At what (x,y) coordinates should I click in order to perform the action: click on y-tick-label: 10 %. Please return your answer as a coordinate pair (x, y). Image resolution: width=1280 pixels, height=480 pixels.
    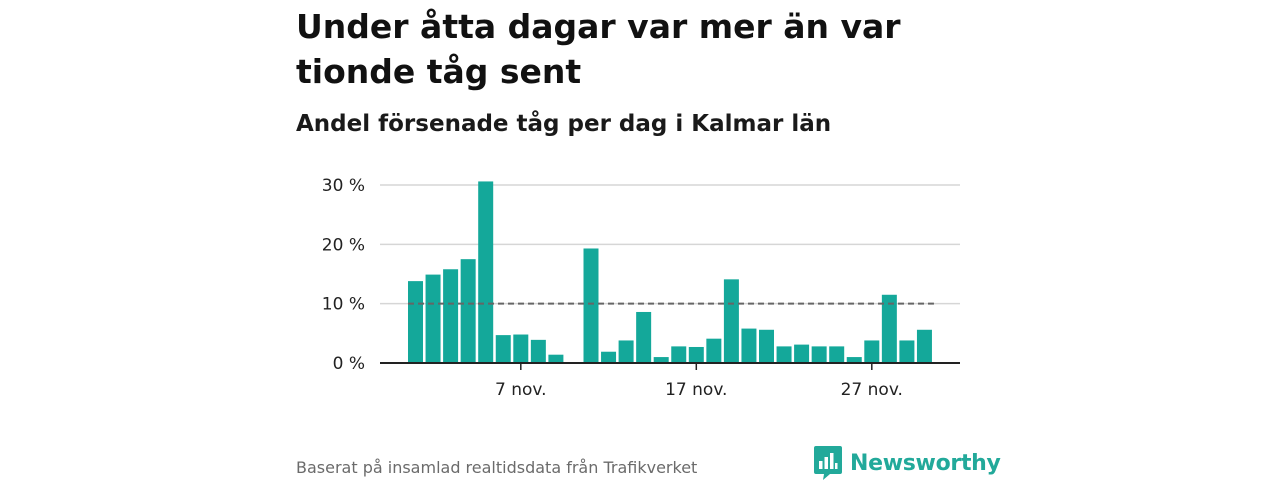
    Looking at the image, I should click on (343, 305).